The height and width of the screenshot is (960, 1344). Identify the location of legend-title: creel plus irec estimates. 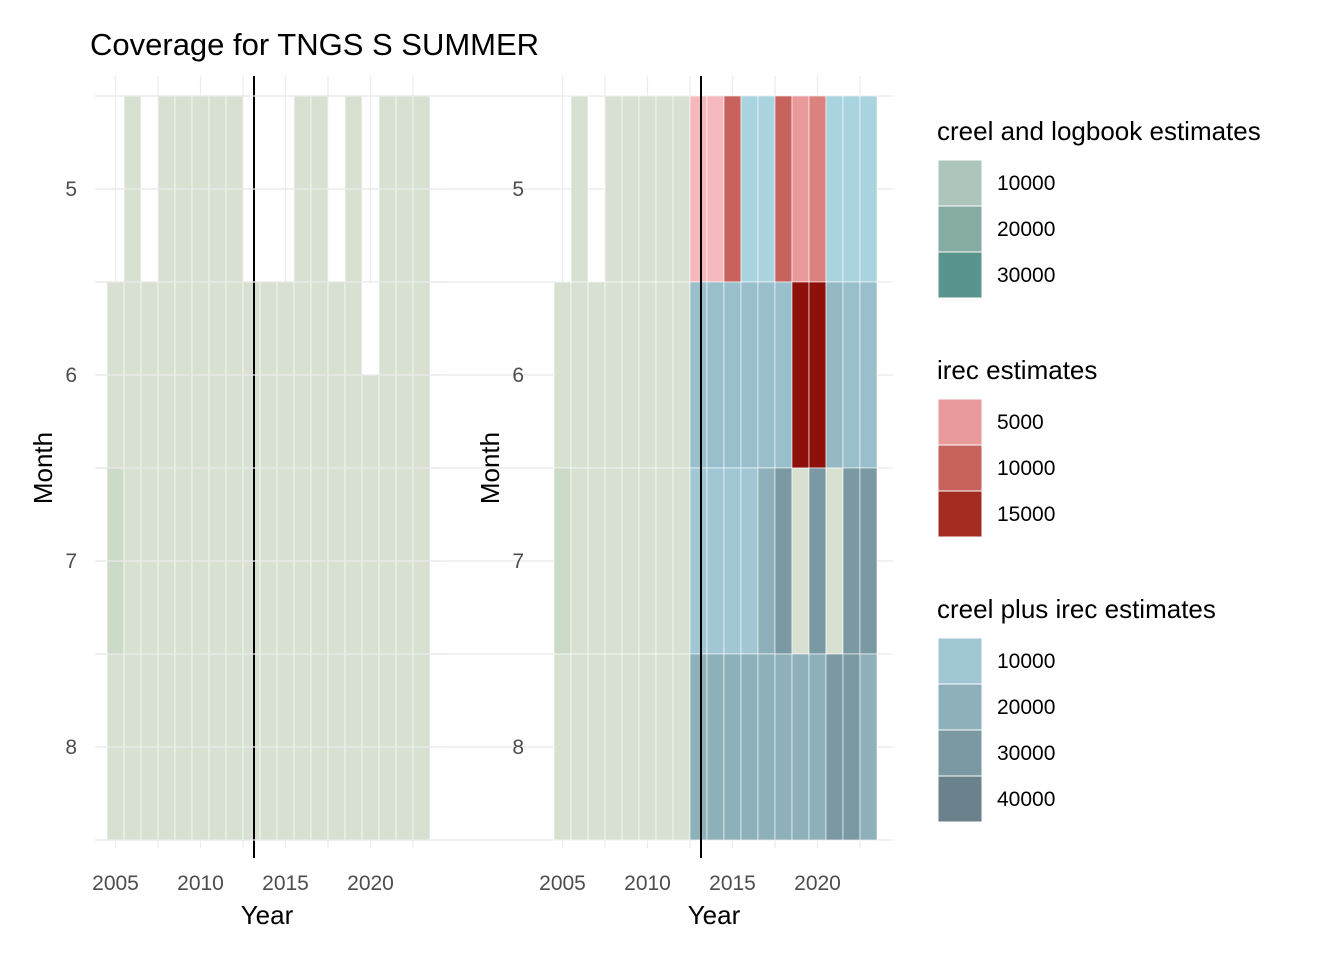
(1076, 609).